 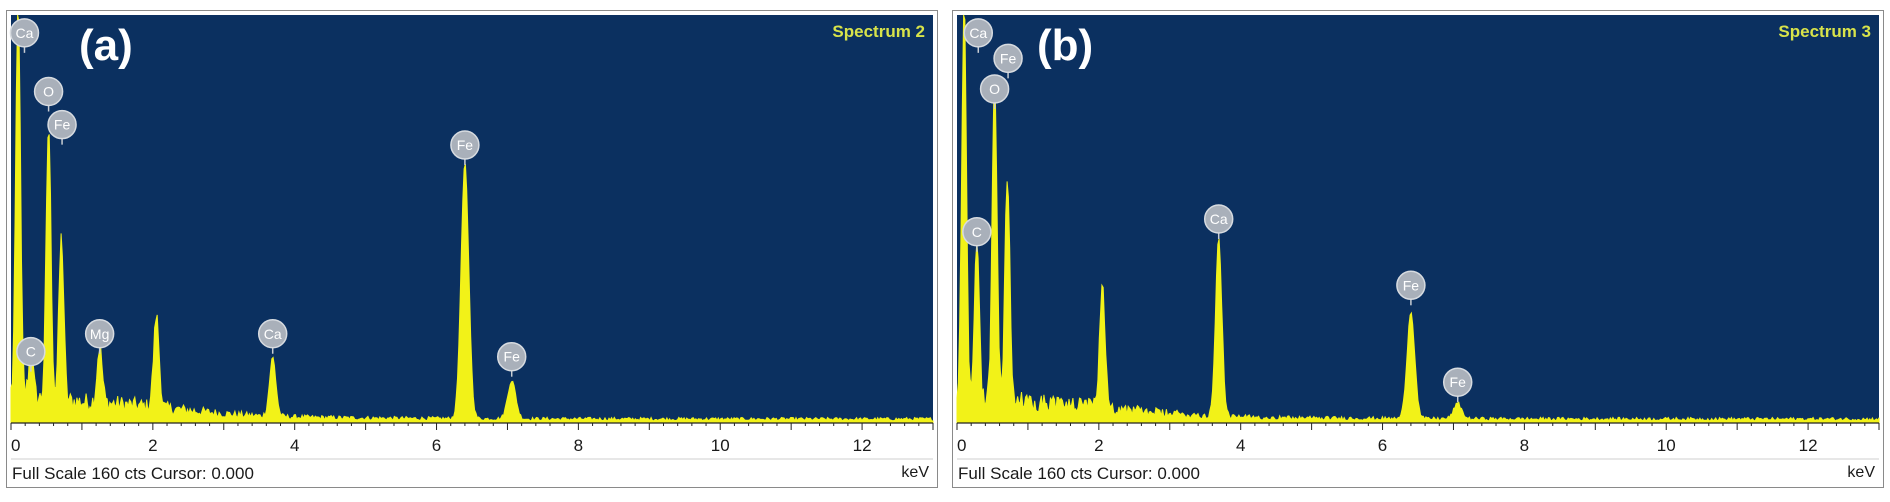 I want to click on footer-status-a: Full Scale 160 cts Cursor: 0.000, so click(x=133, y=473).